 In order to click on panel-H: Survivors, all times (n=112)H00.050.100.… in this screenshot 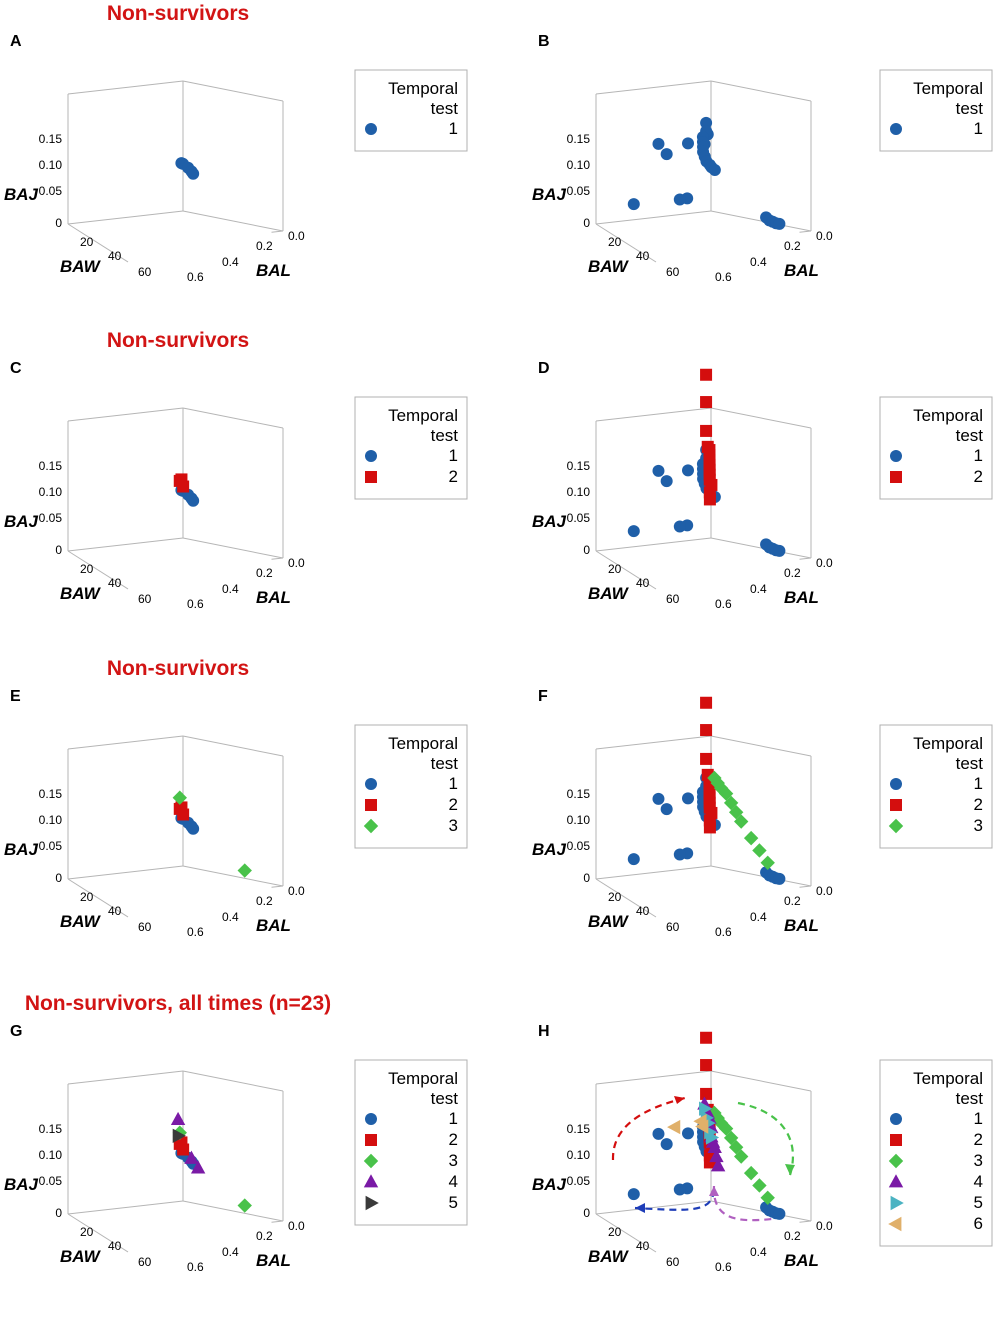, I will do `click(762, 1148)`.